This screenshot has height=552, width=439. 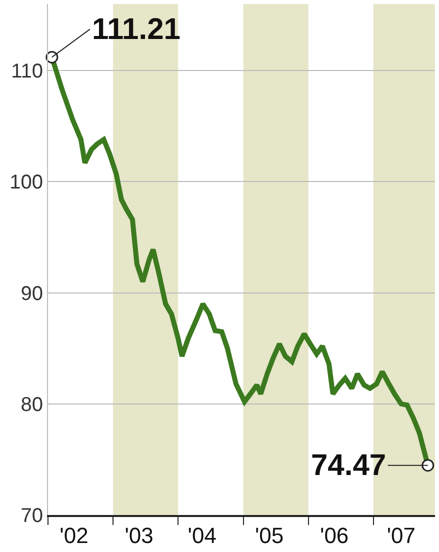 What do you see at coordinates (31, 516) in the screenshot?
I see `y-tick-label: 70` at bounding box center [31, 516].